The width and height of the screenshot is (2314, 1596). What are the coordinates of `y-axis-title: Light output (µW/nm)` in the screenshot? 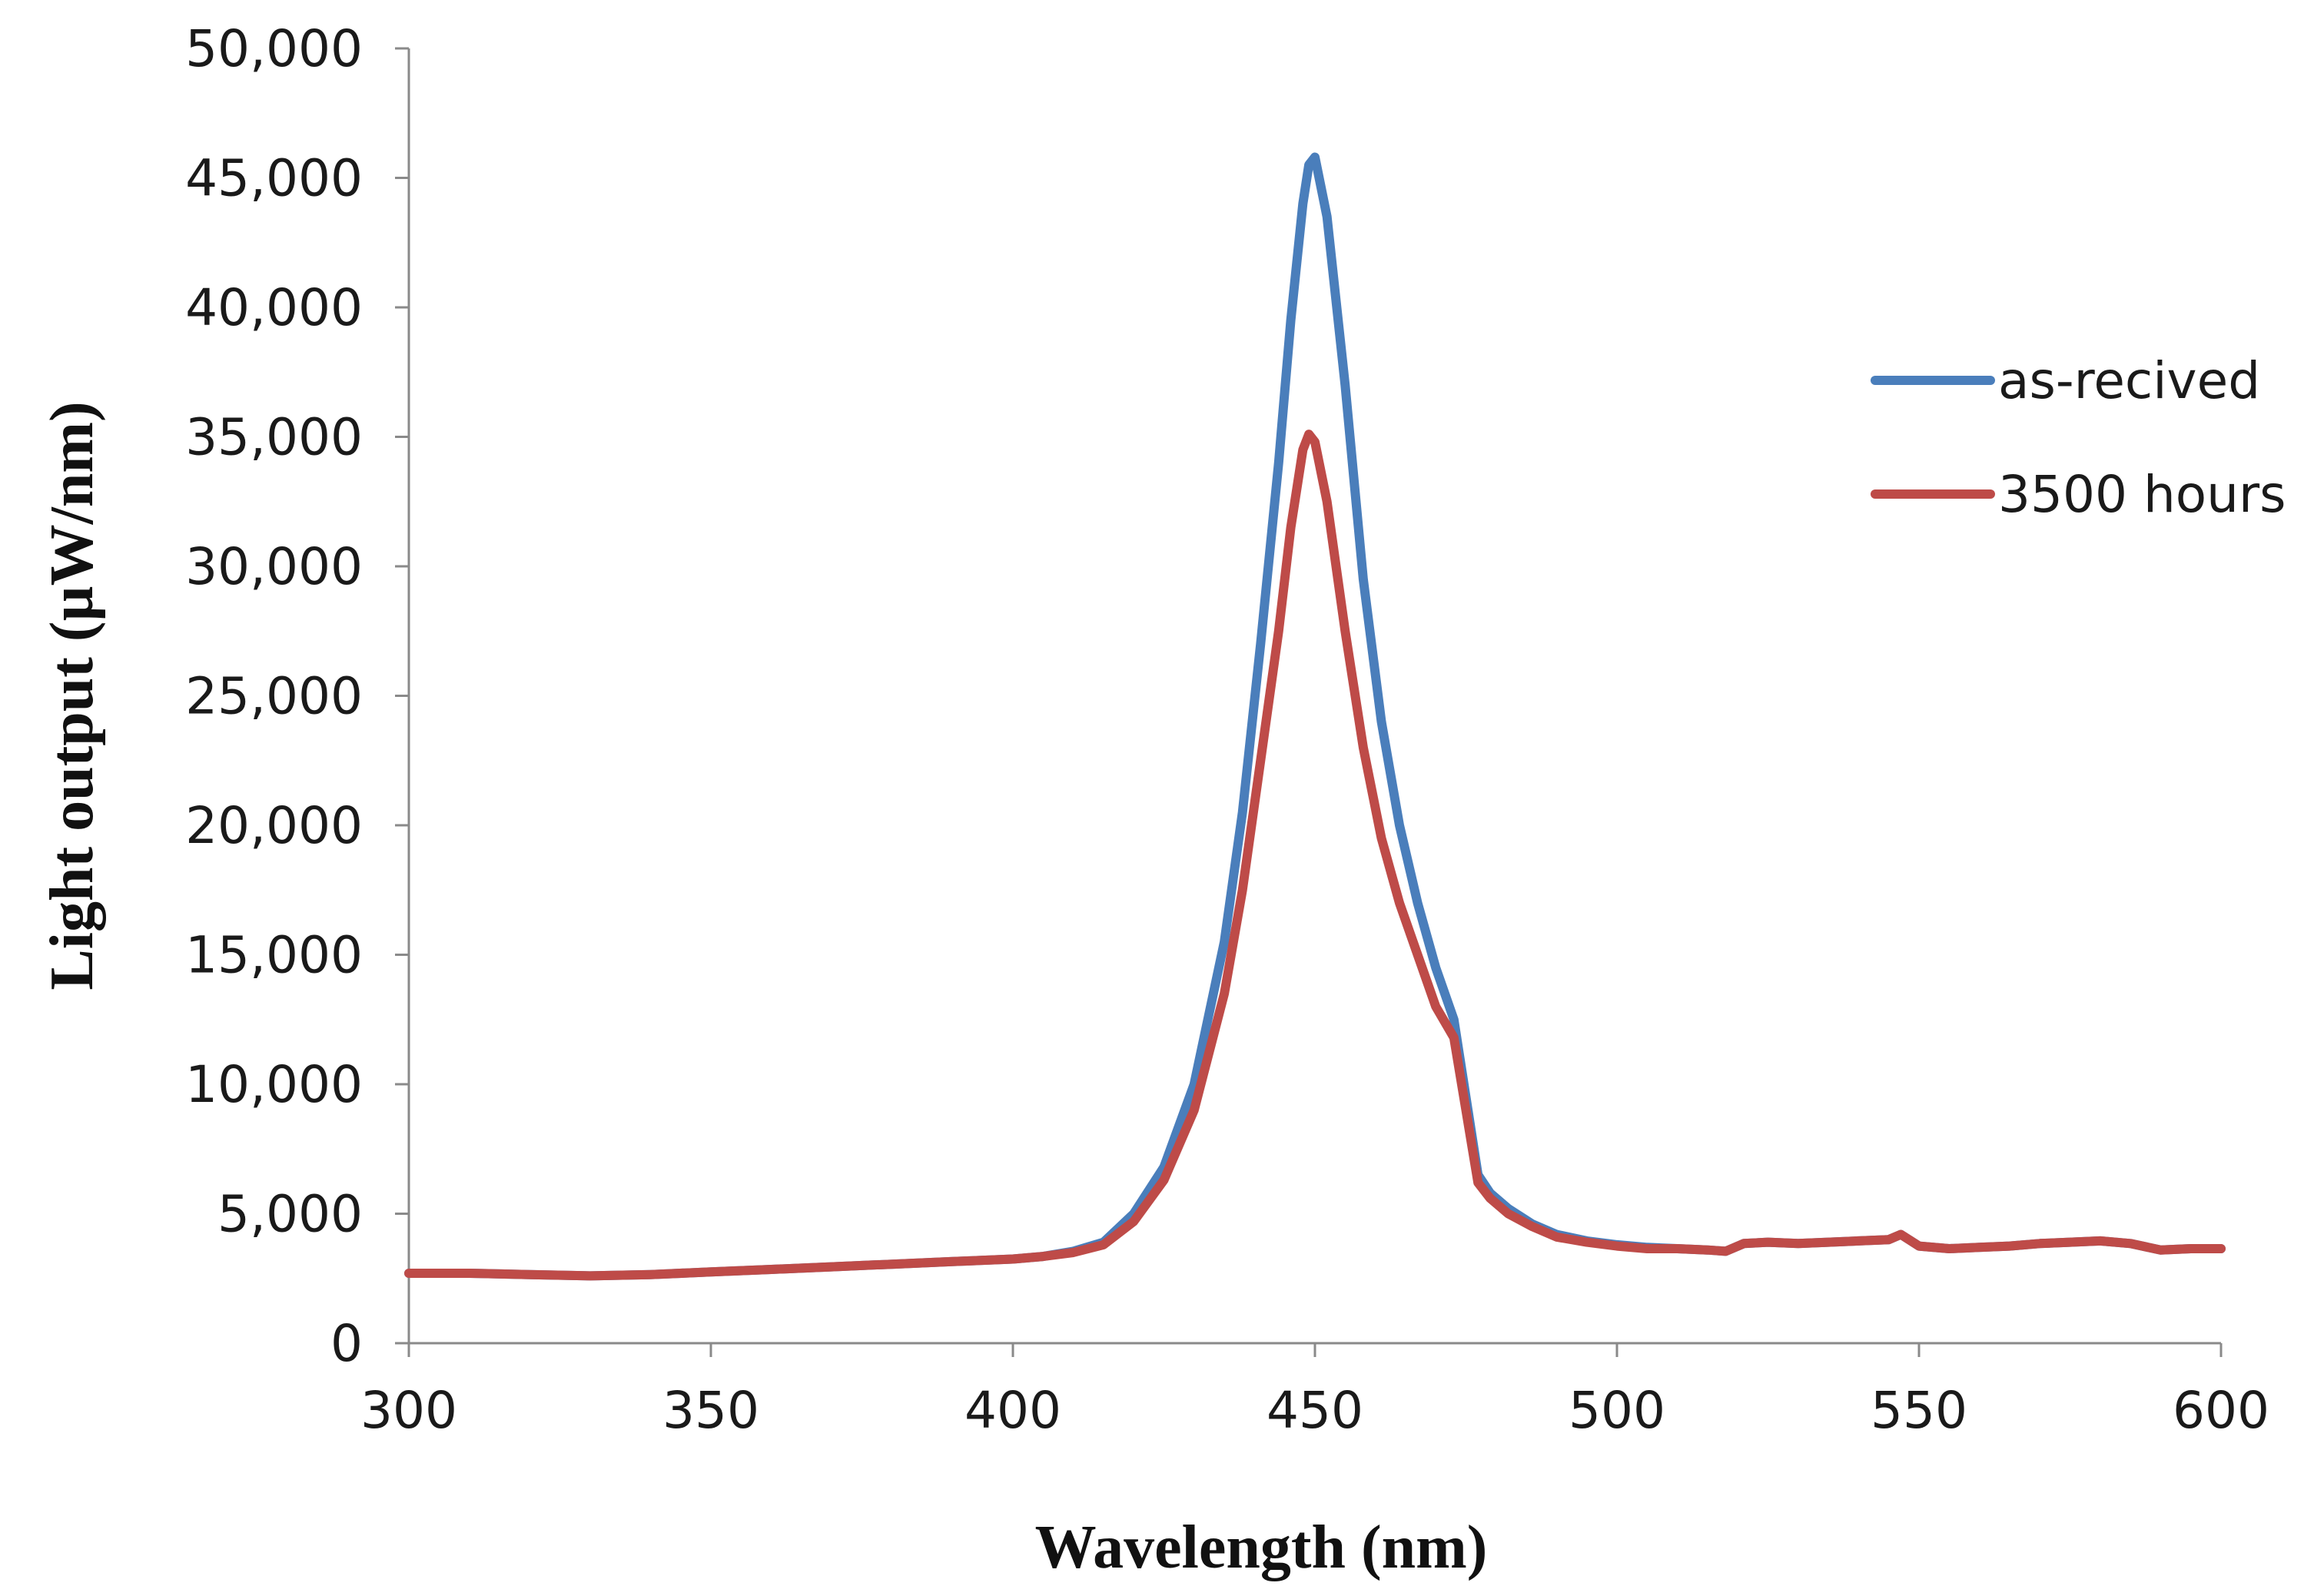 It's located at (72, 695).